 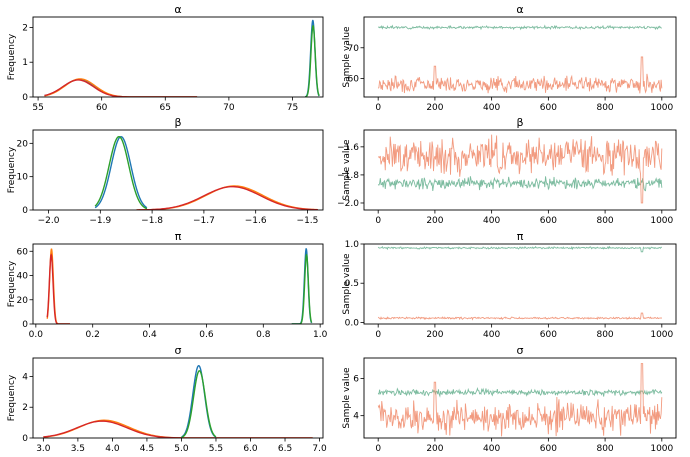 What do you see at coordinates (206, 335) in the screenshot?
I see `x-tick-label: 0.6` at bounding box center [206, 335].